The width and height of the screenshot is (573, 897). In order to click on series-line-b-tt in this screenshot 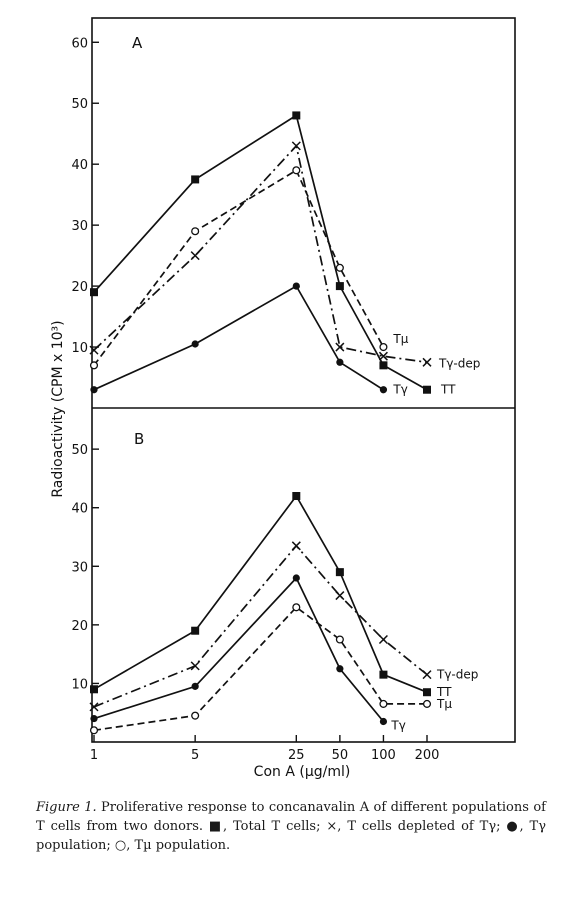, I will do `click(260, 593)`.